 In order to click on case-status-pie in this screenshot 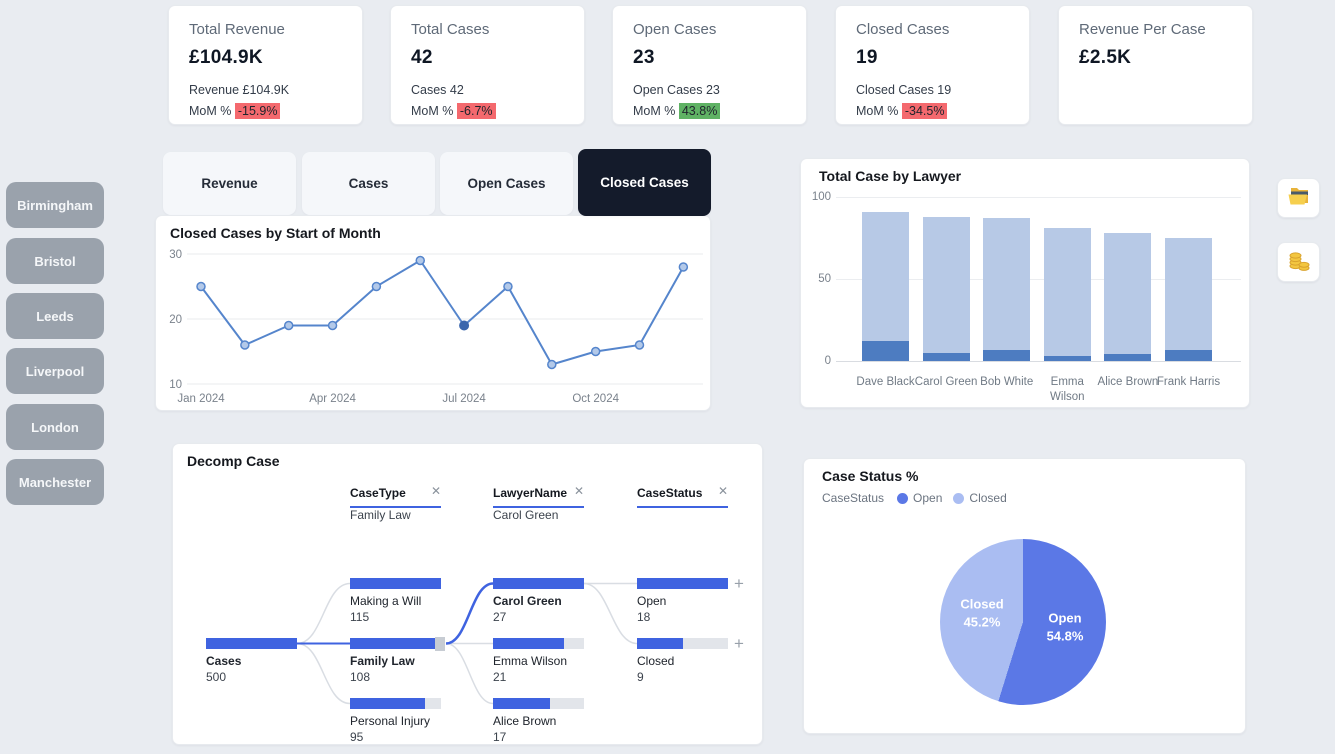, I will do `click(1023, 622)`.